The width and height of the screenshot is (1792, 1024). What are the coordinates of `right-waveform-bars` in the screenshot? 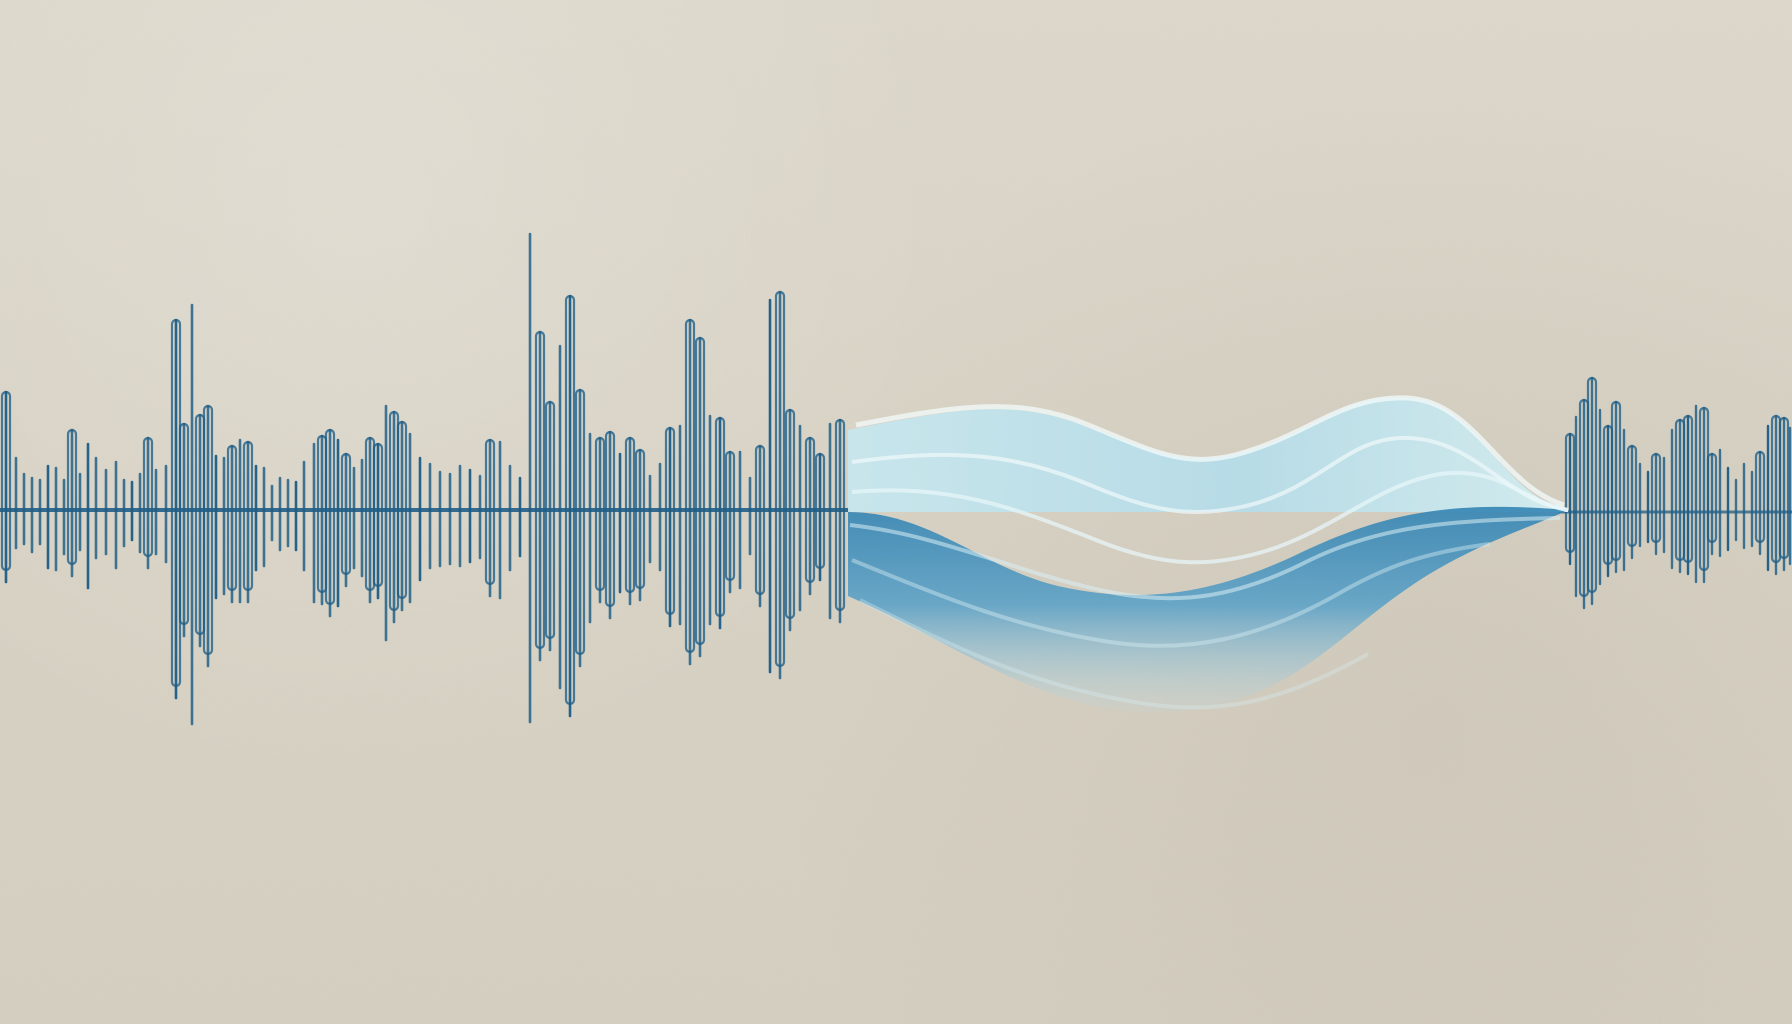 It's located at (1678, 493).